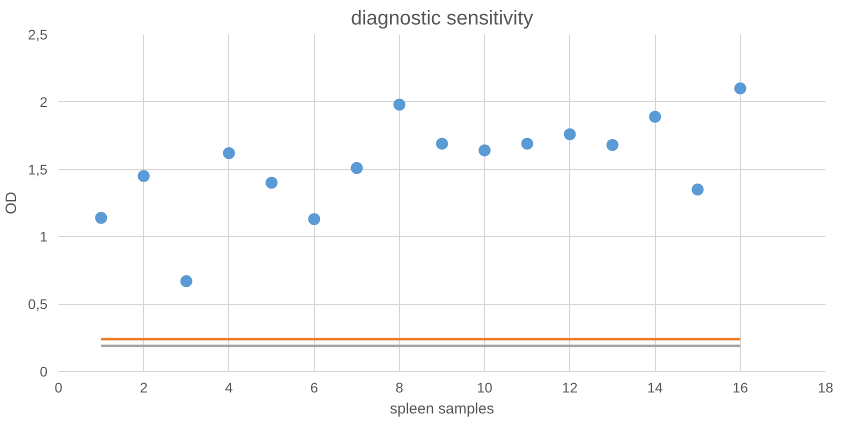 The height and width of the screenshot is (428, 863). What do you see at coordinates (144, 388) in the screenshot?
I see `x-tick-label: 2` at bounding box center [144, 388].